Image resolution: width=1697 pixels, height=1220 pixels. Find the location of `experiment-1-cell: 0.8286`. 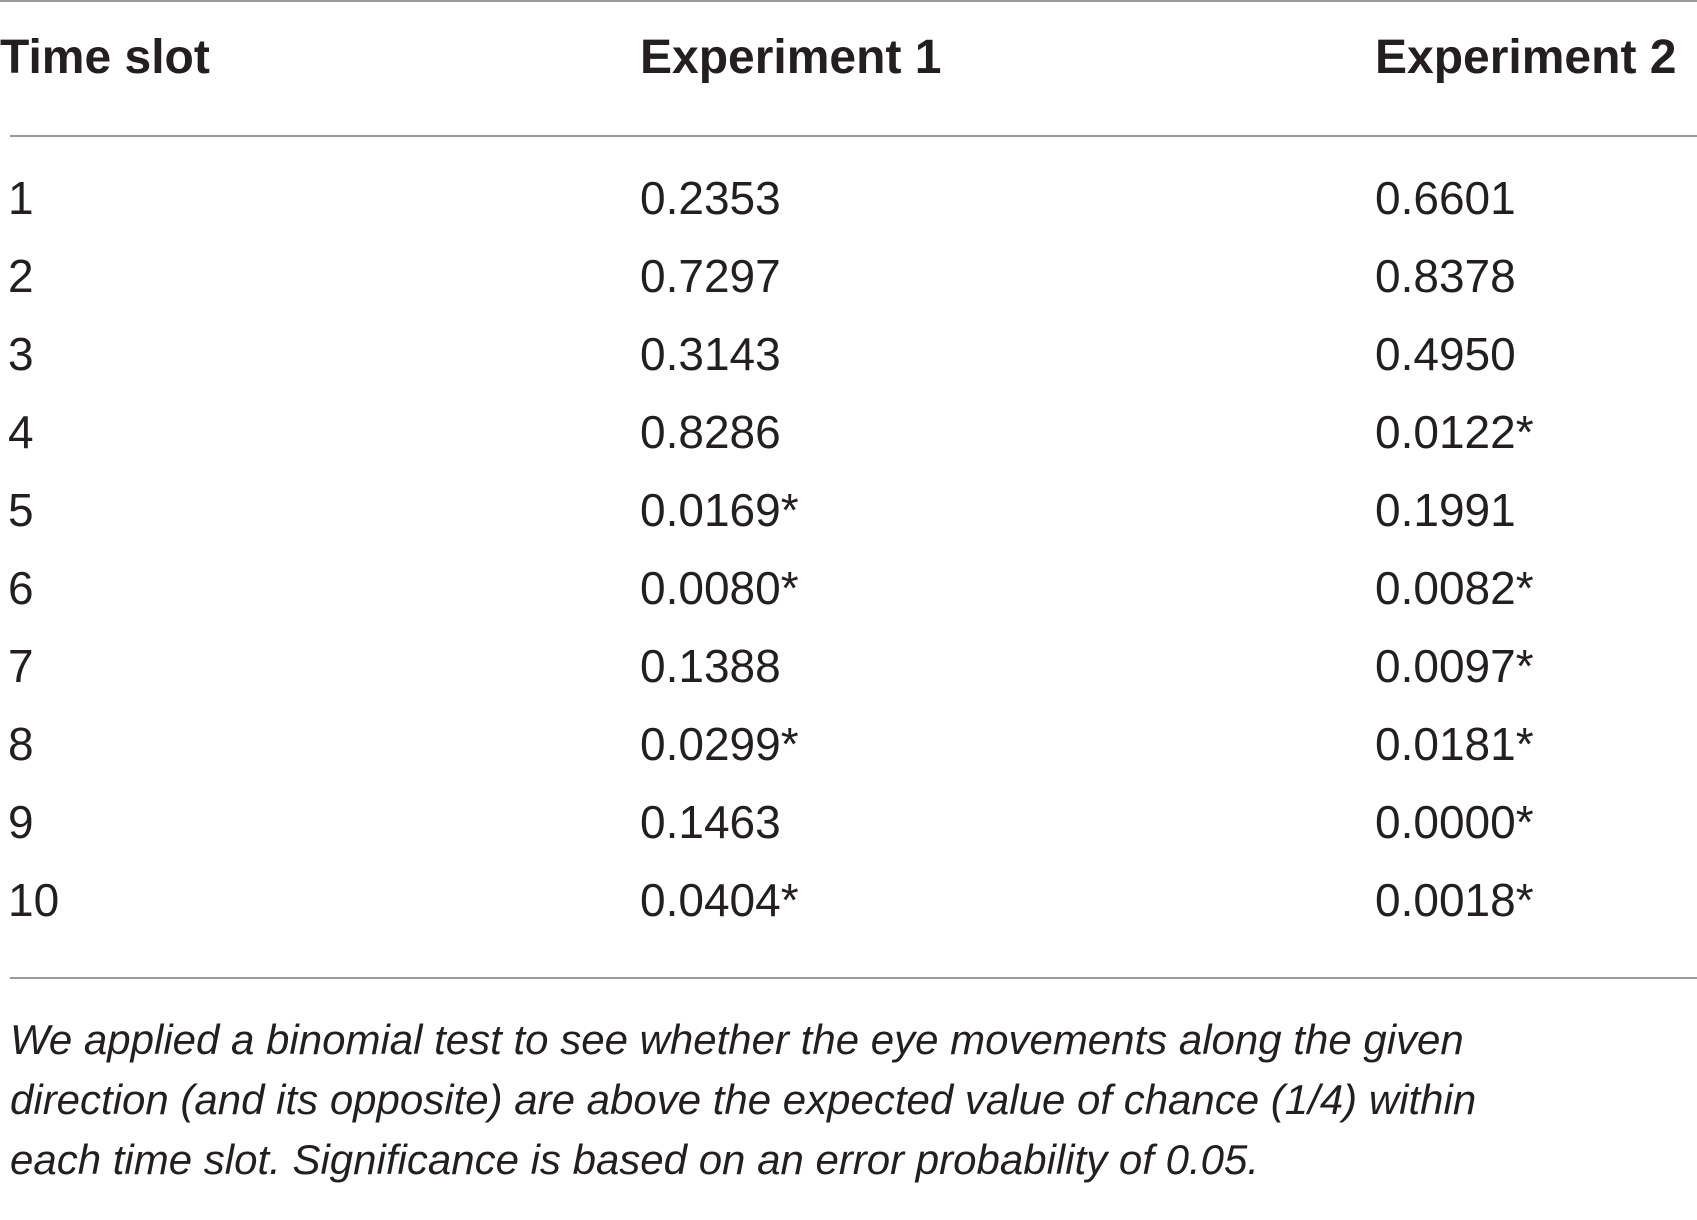

experiment-1-cell: 0.8286 is located at coordinates (710, 432).